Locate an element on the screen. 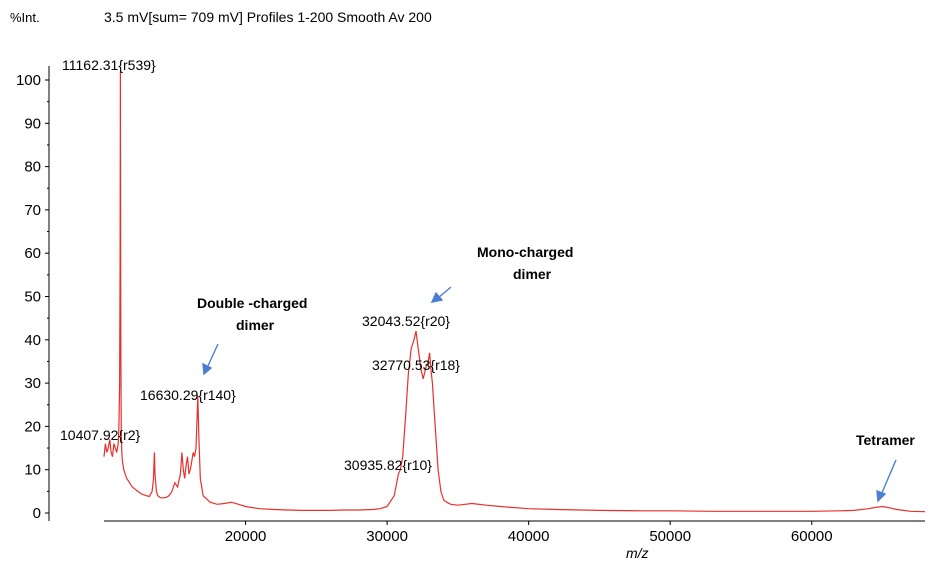 The height and width of the screenshot is (565, 929). x-tick-label: 50000 is located at coordinates (670, 536).